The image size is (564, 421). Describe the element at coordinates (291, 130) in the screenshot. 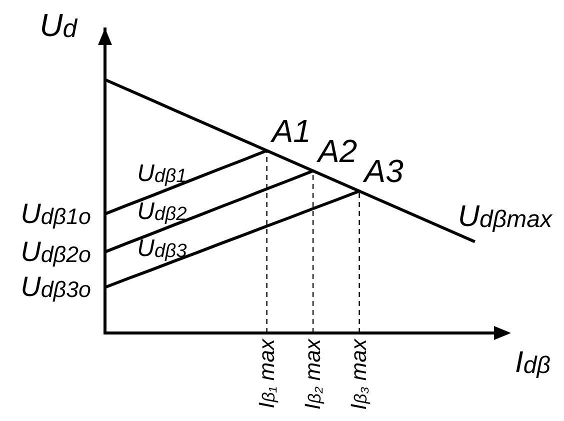

I see `annotation: A1` at that location.